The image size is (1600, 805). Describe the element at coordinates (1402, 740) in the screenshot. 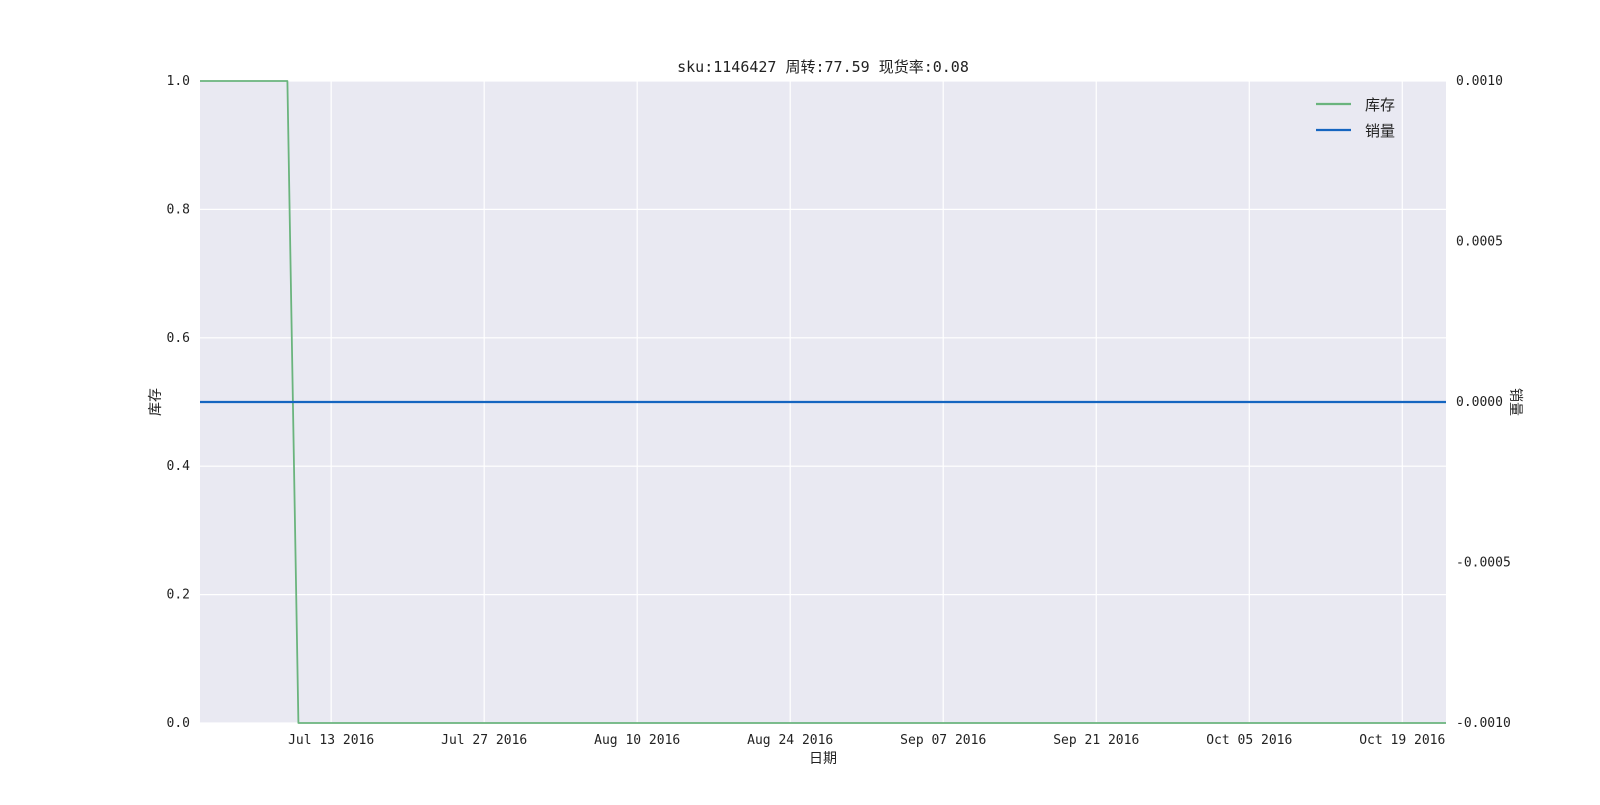

I see `x-tick-label: Oct 19 2016` at that location.